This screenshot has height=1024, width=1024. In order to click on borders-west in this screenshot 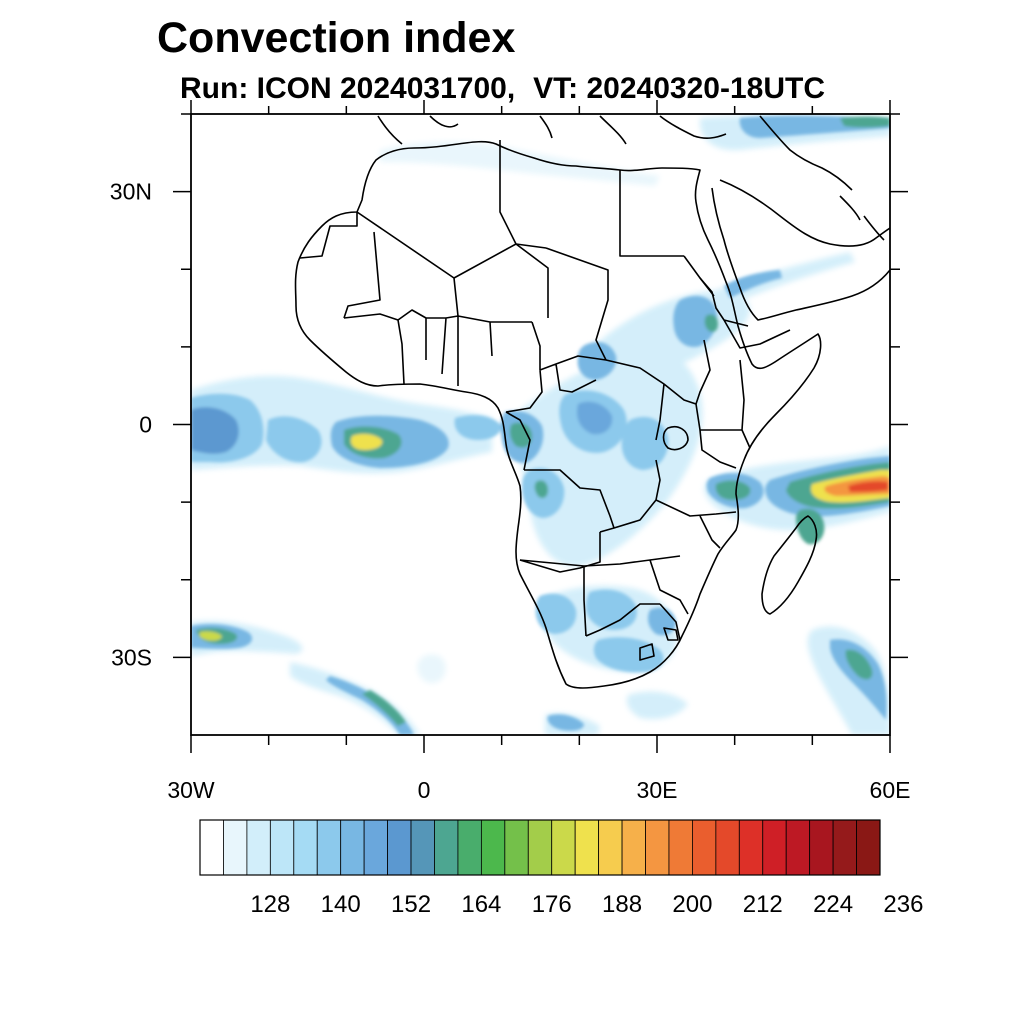, I will do `click(442, 347)`.